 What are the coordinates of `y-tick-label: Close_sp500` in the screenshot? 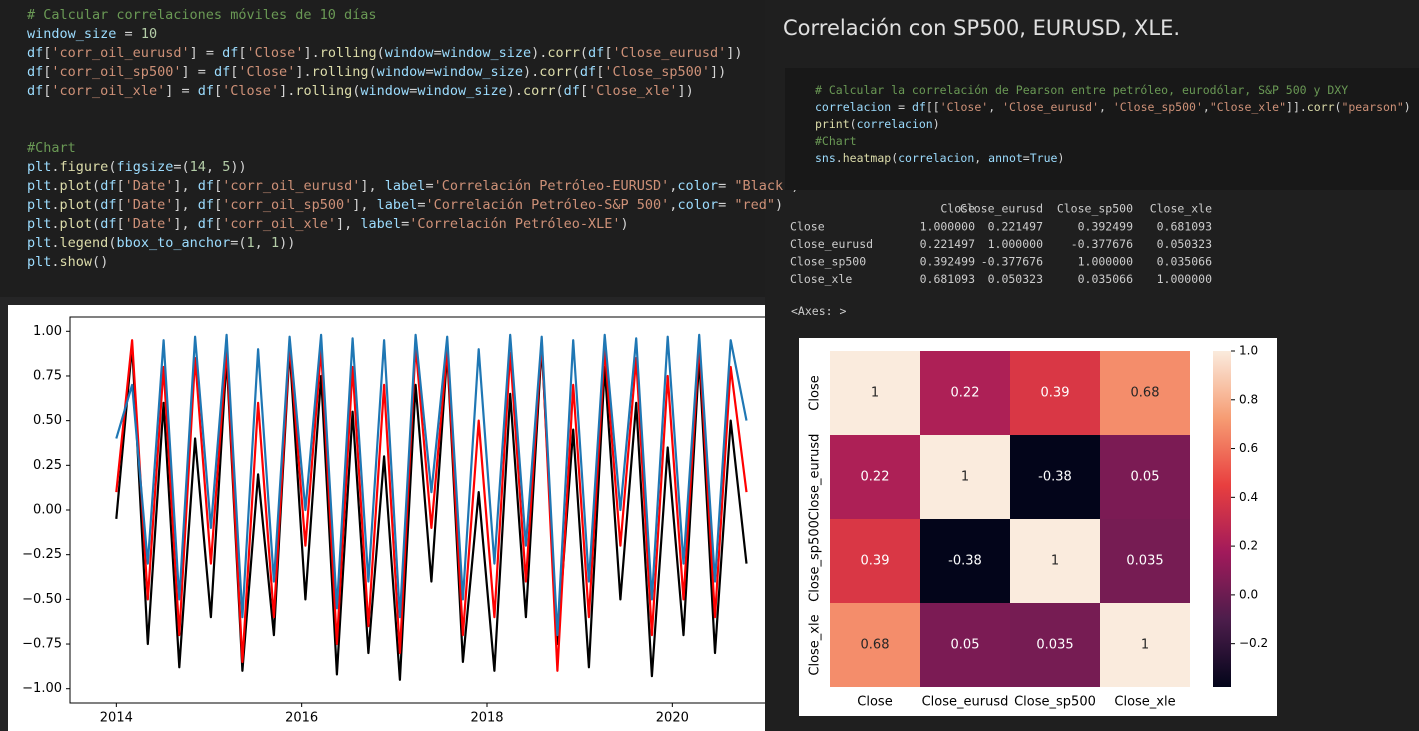 It's located at (815, 561).